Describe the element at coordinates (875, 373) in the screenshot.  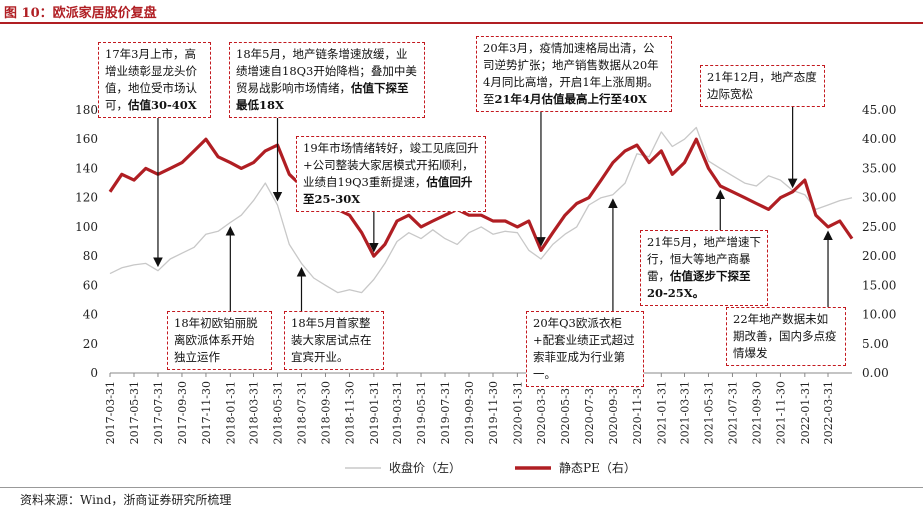
I see `y-right-tick-label: 0.00` at that location.